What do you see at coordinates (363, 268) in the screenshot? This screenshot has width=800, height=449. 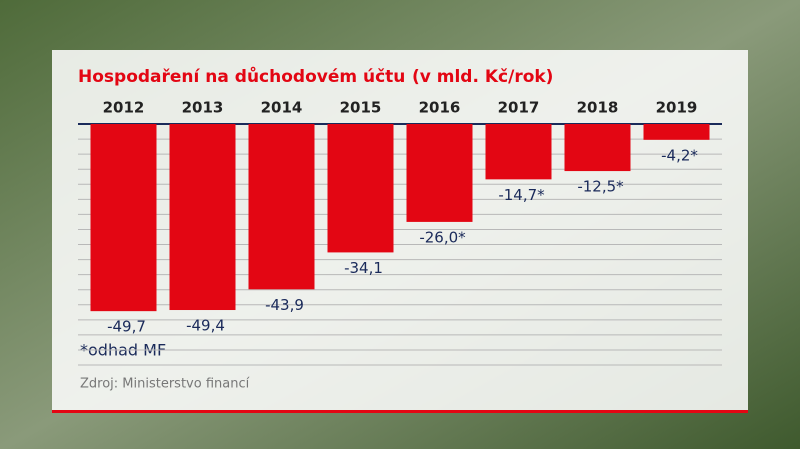 I see `value-label: -34,1` at bounding box center [363, 268].